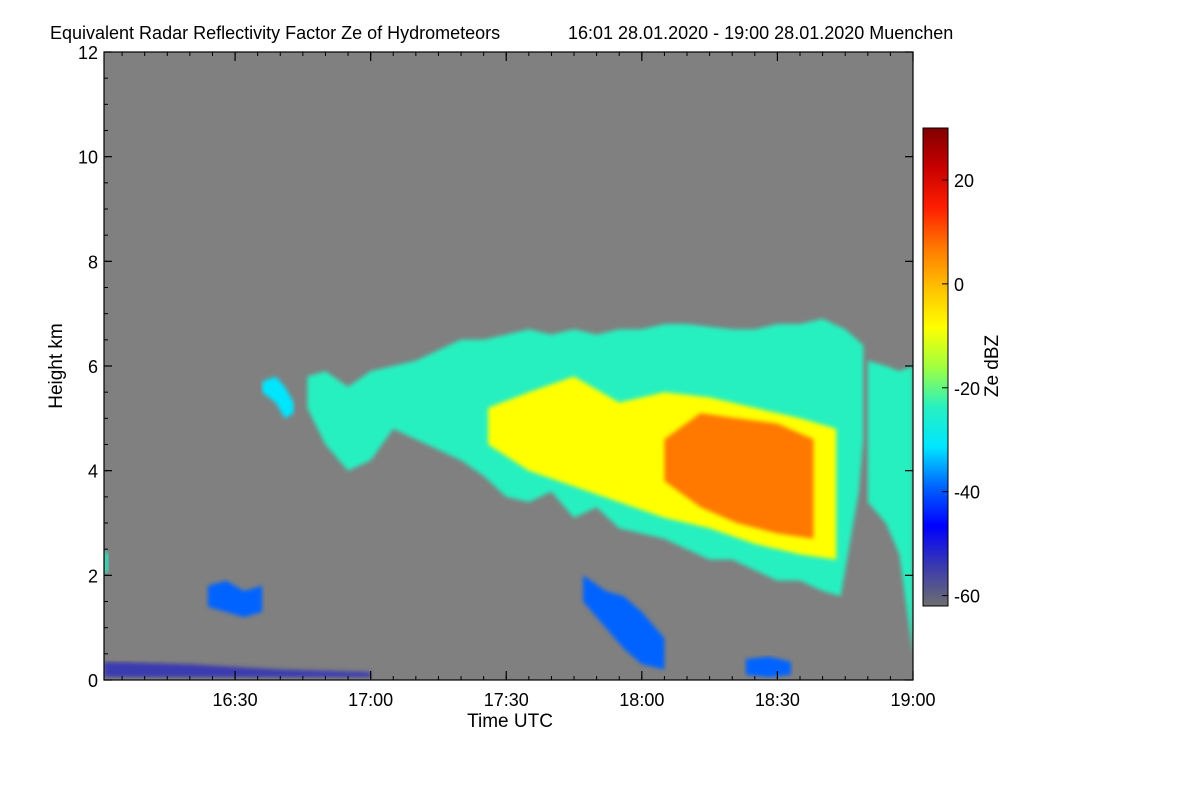  I want to click on x-tick-label: 16:30, so click(235, 700).